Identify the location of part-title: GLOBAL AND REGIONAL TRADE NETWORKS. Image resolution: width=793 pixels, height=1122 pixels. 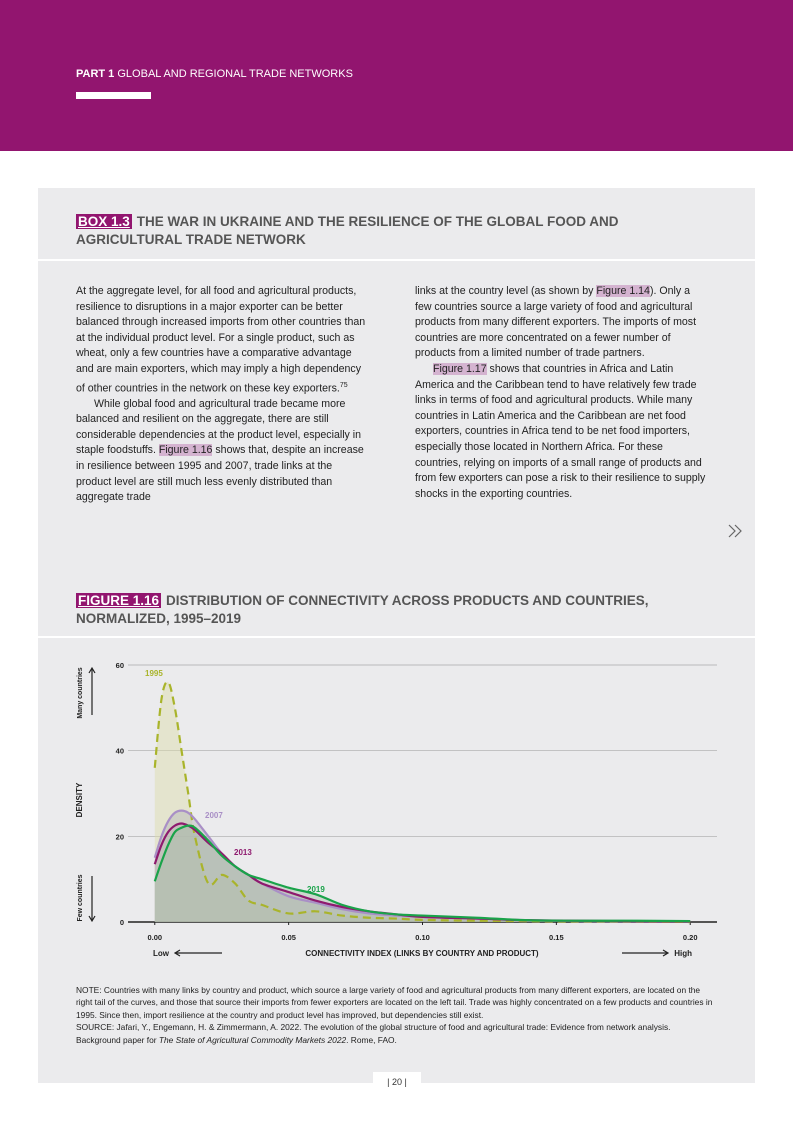
(235, 74).